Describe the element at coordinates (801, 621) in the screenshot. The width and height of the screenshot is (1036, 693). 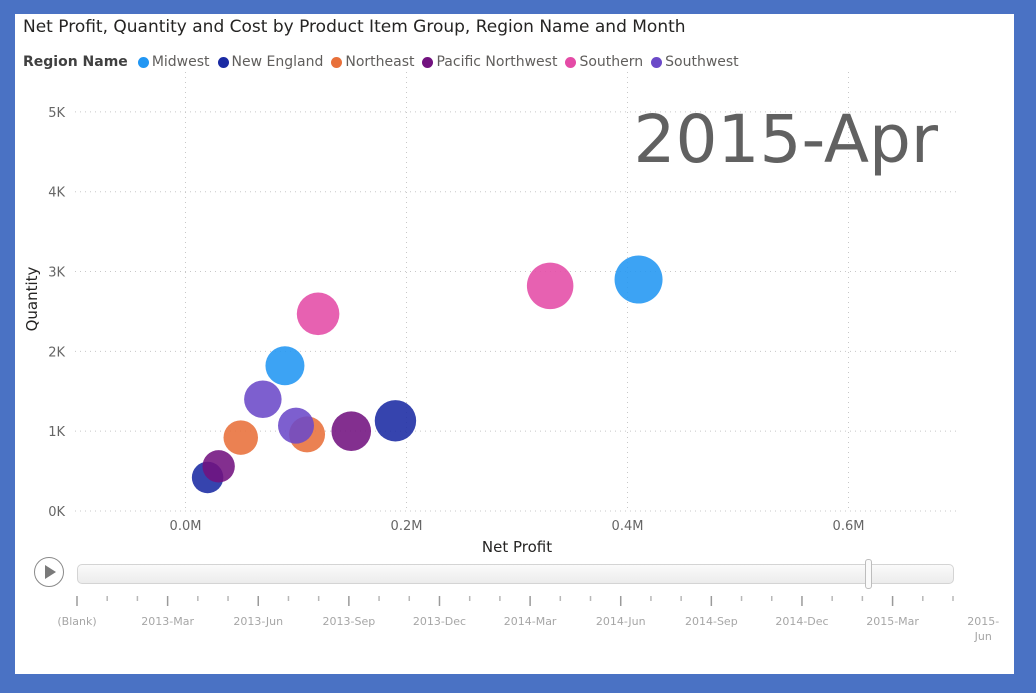
I see `timeline-label: 2014-Dec` at that location.